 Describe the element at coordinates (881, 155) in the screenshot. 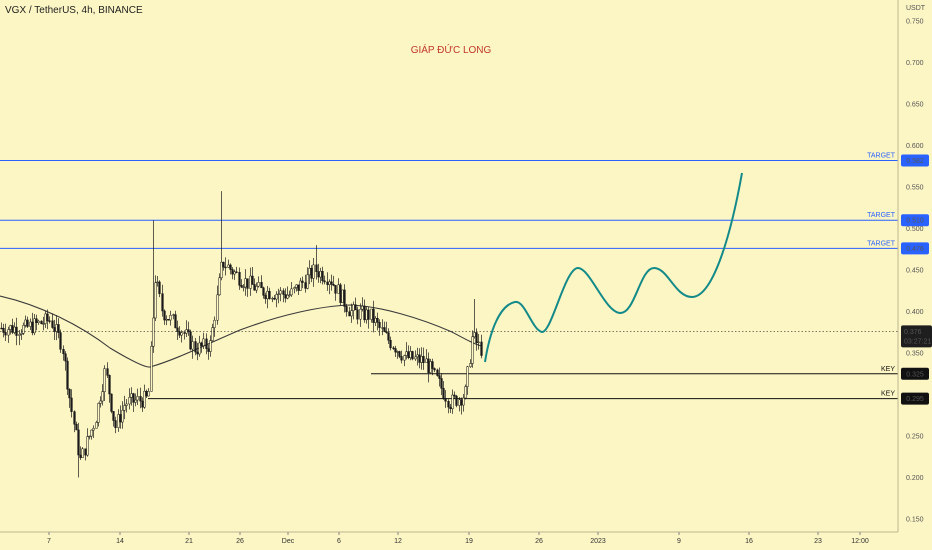

I see `level-label: TARGET` at that location.